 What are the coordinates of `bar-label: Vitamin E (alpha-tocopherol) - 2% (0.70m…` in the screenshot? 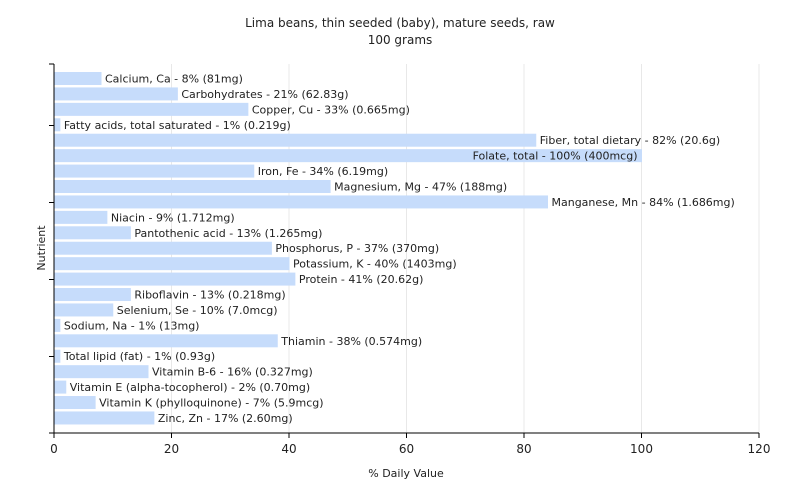 It's located at (190, 387).